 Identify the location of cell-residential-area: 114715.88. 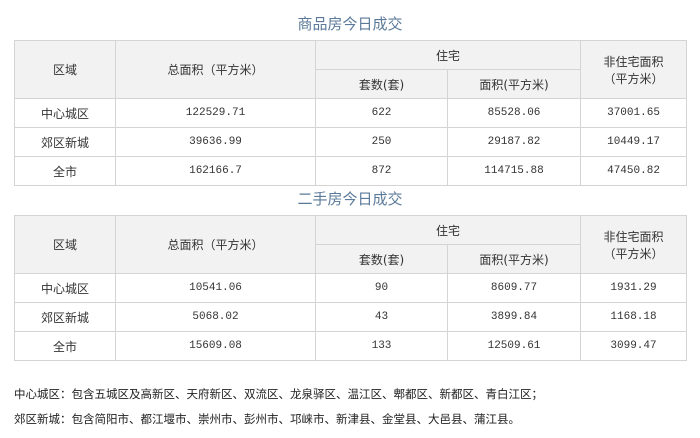
(514, 171).